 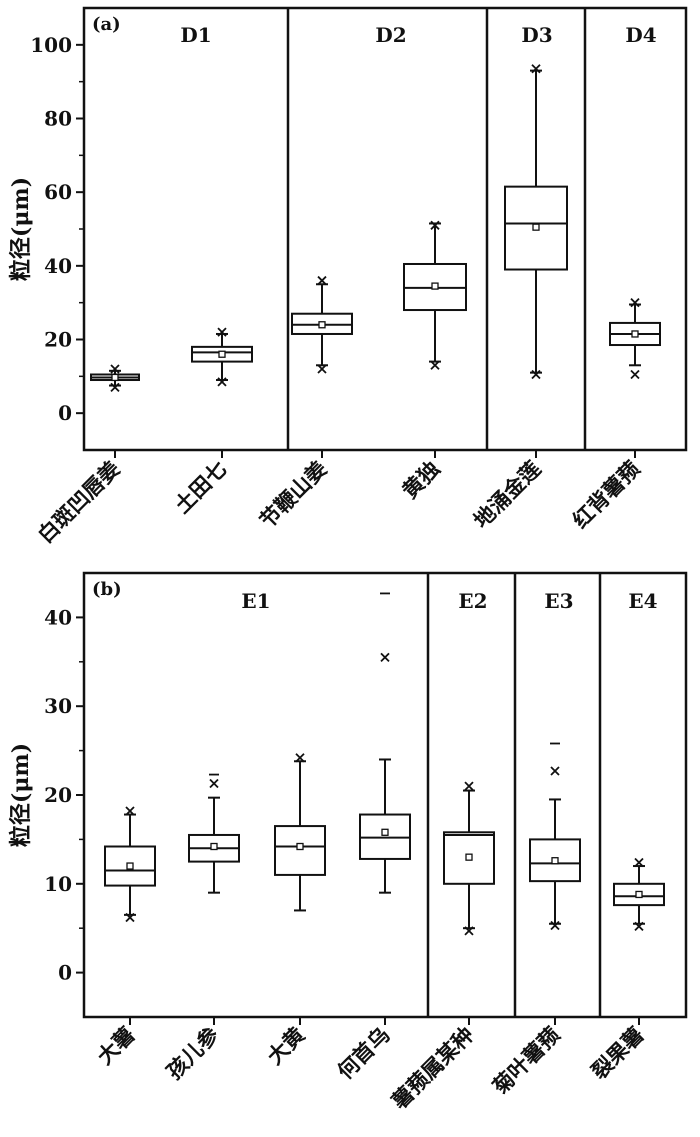 What do you see at coordinates (432, 1068) in the screenshot?
I see `x-category-label: 薯蓣属某种` at bounding box center [432, 1068].